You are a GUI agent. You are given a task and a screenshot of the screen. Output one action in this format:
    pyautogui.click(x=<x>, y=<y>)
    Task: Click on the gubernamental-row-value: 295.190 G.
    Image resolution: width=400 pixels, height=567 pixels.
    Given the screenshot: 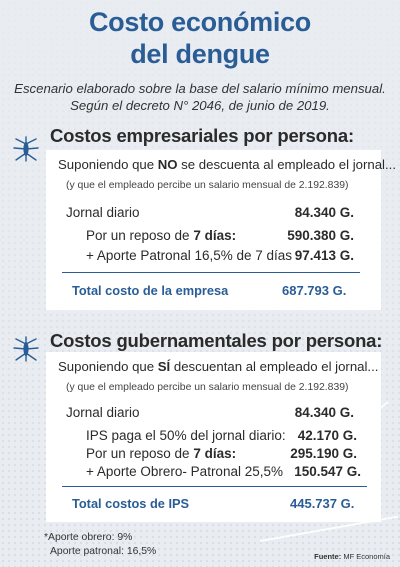 What is the action you would take?
    pyautogui.click(x=323, y=453)
    